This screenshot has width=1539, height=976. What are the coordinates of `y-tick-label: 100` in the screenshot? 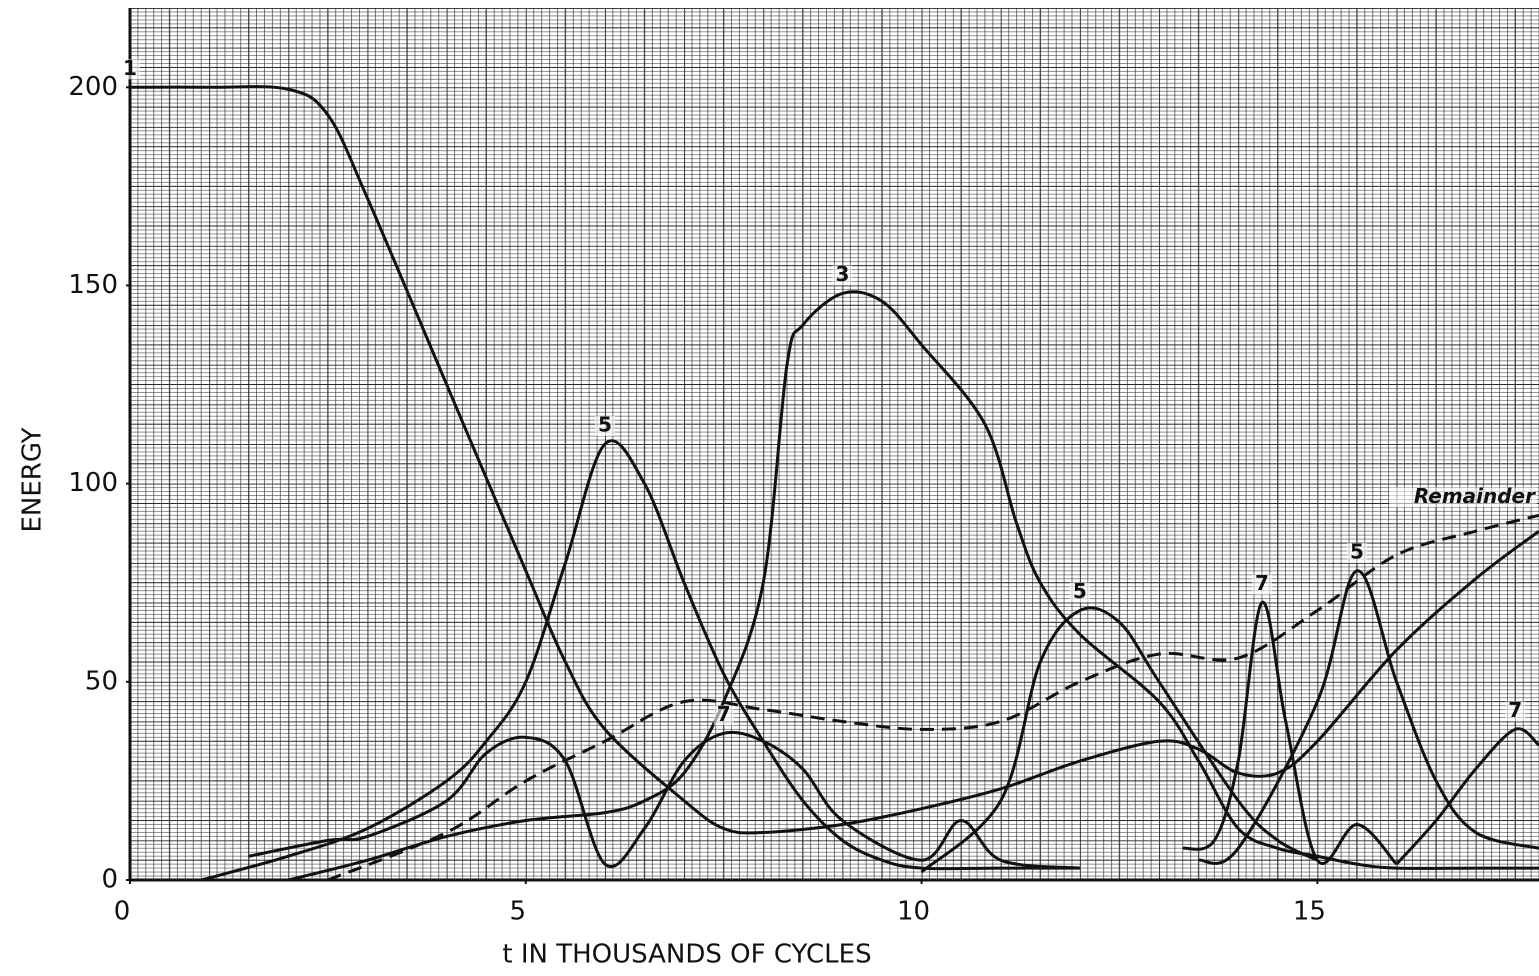 It's located at (93, 483).